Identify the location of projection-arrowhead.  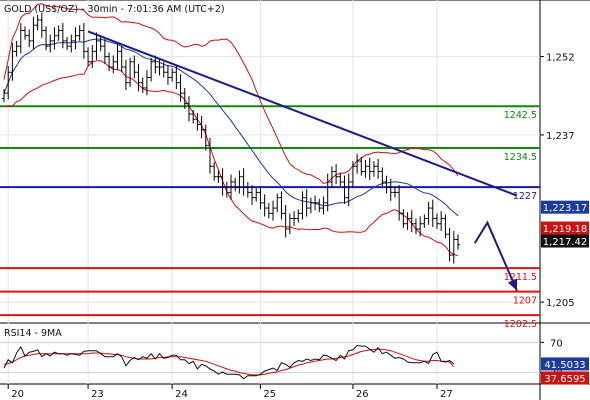
(512, 284).